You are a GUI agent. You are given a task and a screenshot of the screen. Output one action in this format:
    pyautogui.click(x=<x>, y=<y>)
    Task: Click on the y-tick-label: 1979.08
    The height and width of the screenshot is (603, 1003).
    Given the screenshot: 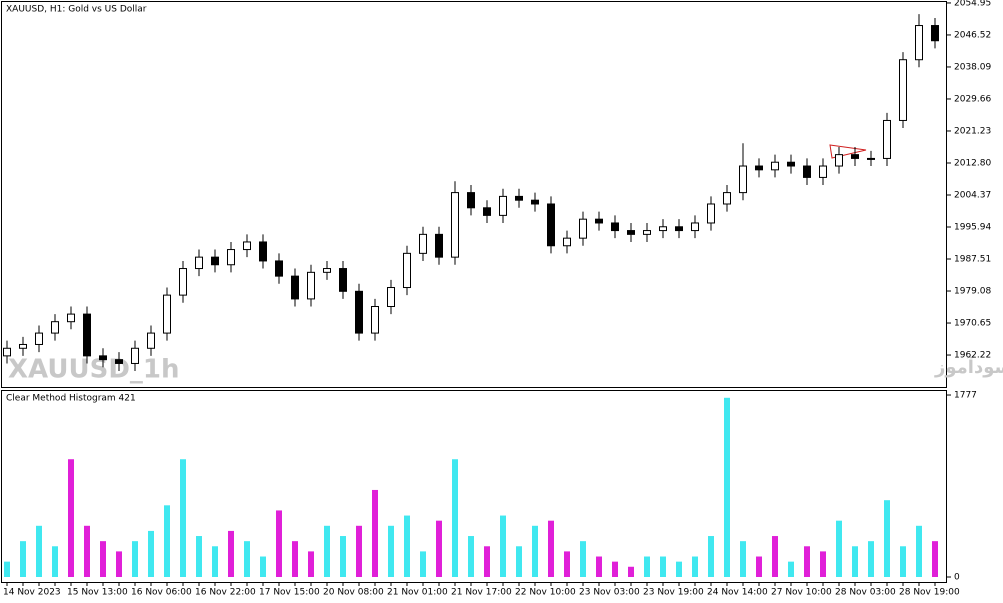 What is the action you would take?
    pyautogui.click(x=972, y=292)
    